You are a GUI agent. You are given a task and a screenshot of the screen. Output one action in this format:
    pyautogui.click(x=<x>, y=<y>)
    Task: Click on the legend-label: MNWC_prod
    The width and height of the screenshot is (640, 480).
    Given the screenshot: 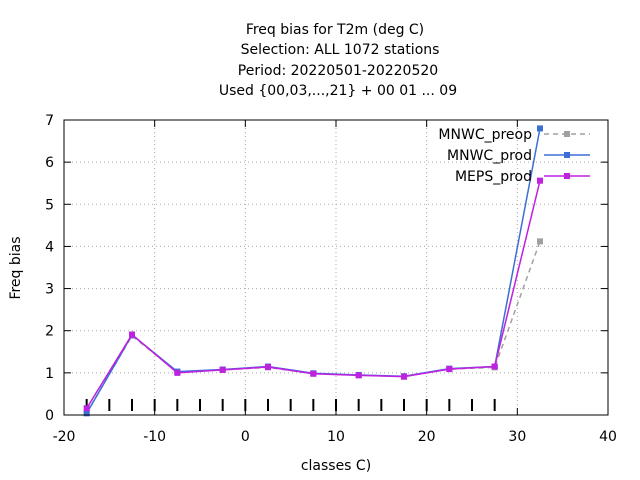 What is the action you would take?
    pyautogui.click(x=489, y=156)
    